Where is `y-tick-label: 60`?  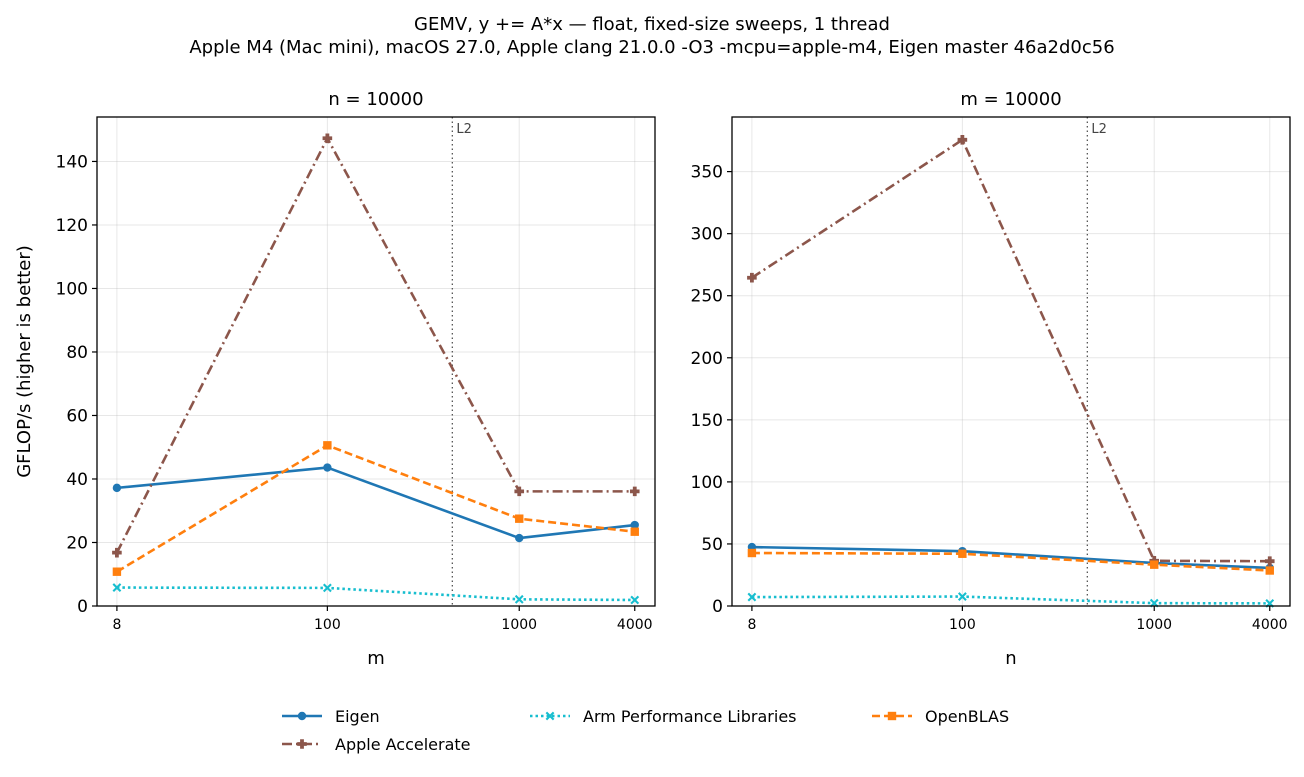
y-tick-label: 60 is located at coordinates (77, 416).